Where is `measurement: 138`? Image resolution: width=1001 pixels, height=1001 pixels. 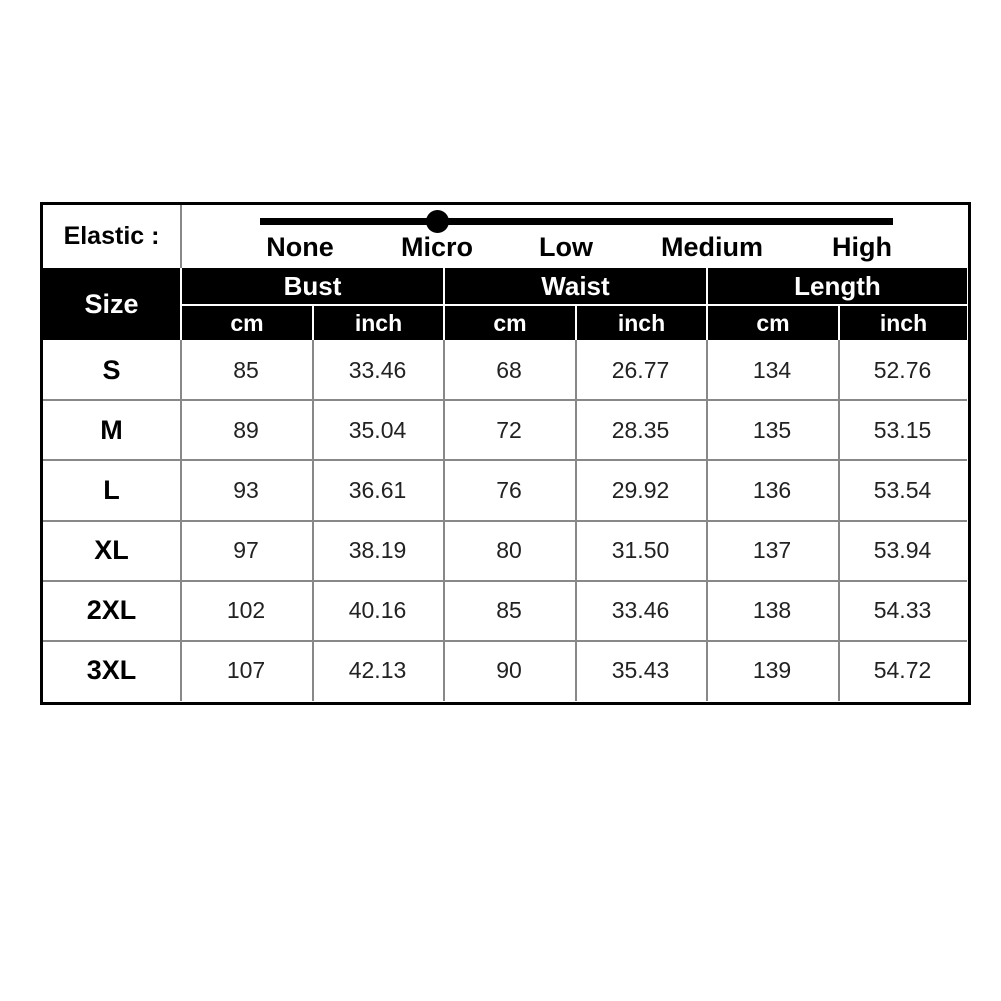
measurement: 138 is located at coordinates (772, 610).